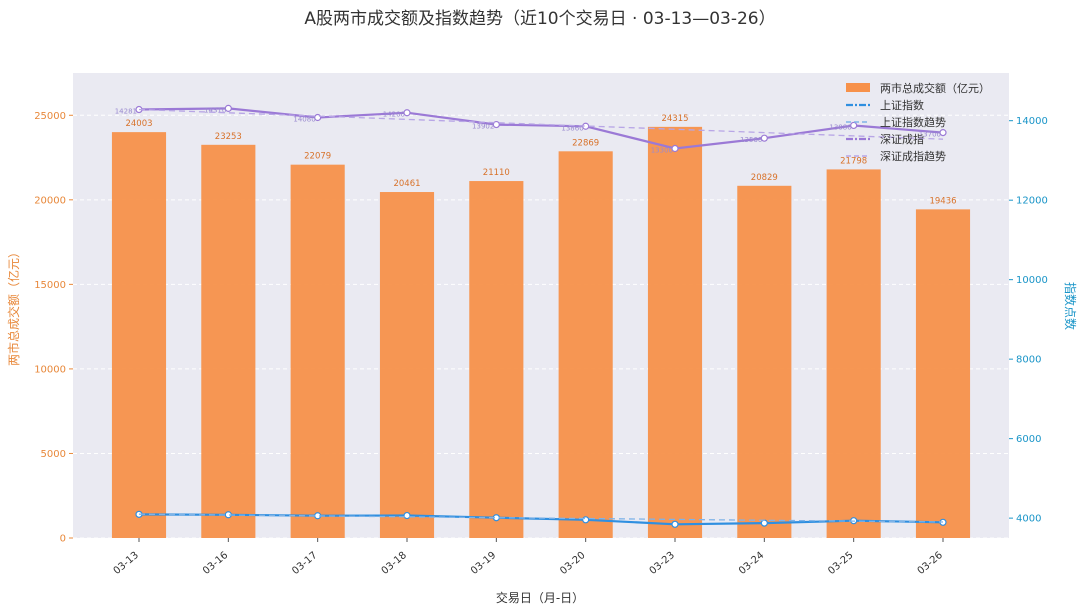 The width and height of the screenshot is (1080, 613). Describe the element at coordinates (902, 105) in the screenshot. I see `legend-label: 上证指数` at that location.